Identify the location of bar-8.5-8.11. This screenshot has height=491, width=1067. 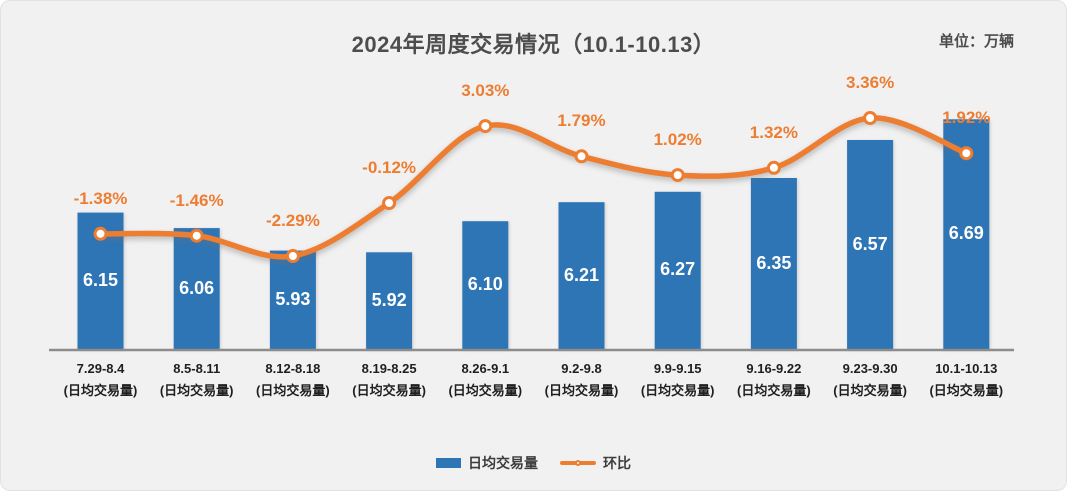
(196, 288).